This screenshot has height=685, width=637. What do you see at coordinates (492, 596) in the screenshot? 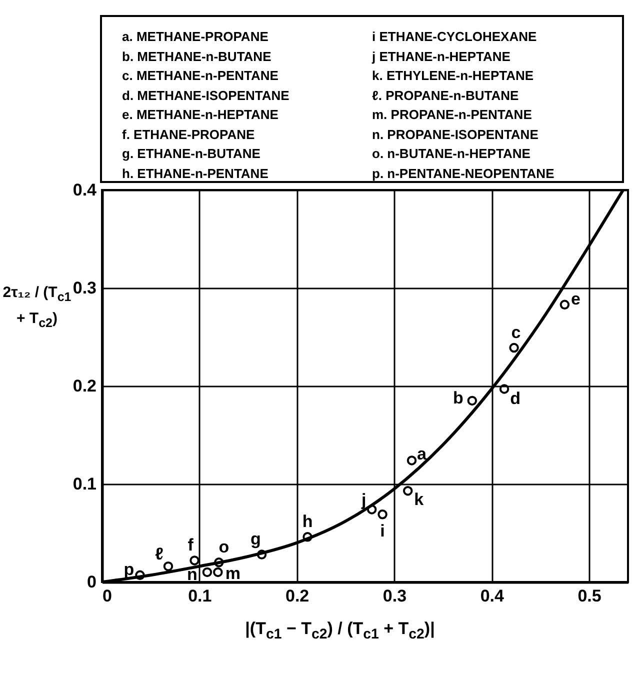
I see `x-tick-label: 0.4` at bounding box center [492, 596].